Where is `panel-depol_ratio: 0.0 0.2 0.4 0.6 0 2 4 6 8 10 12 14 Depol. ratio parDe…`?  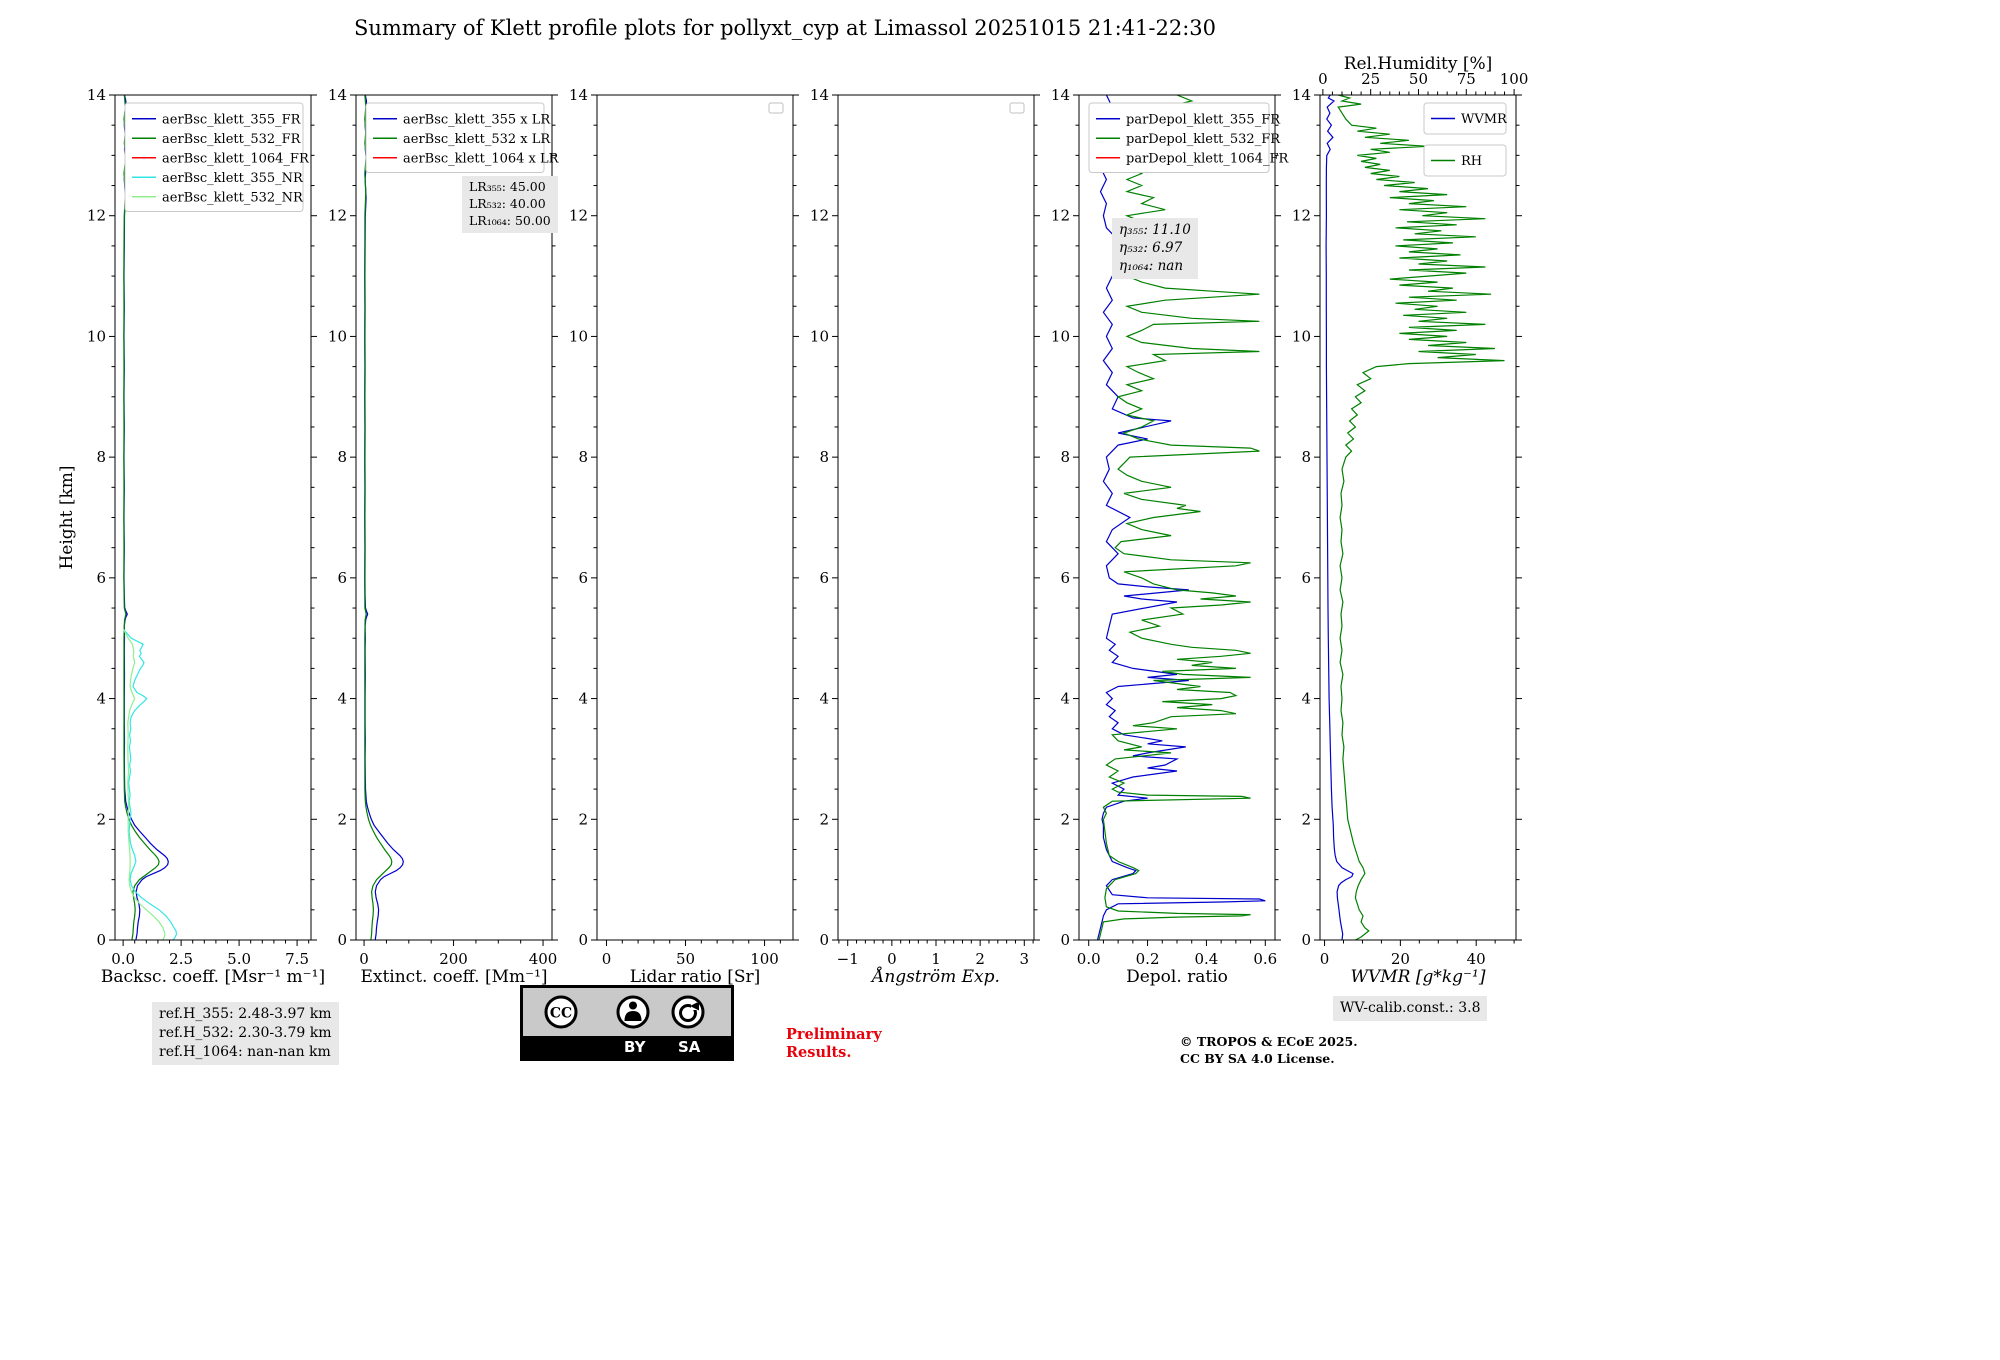 panel-depol_ratio: 0.0 0.2 0.4 0.6 0 2 4 6 8 10 12 14 Depol. ratio parDe… is located at coordinates (1170, 536).